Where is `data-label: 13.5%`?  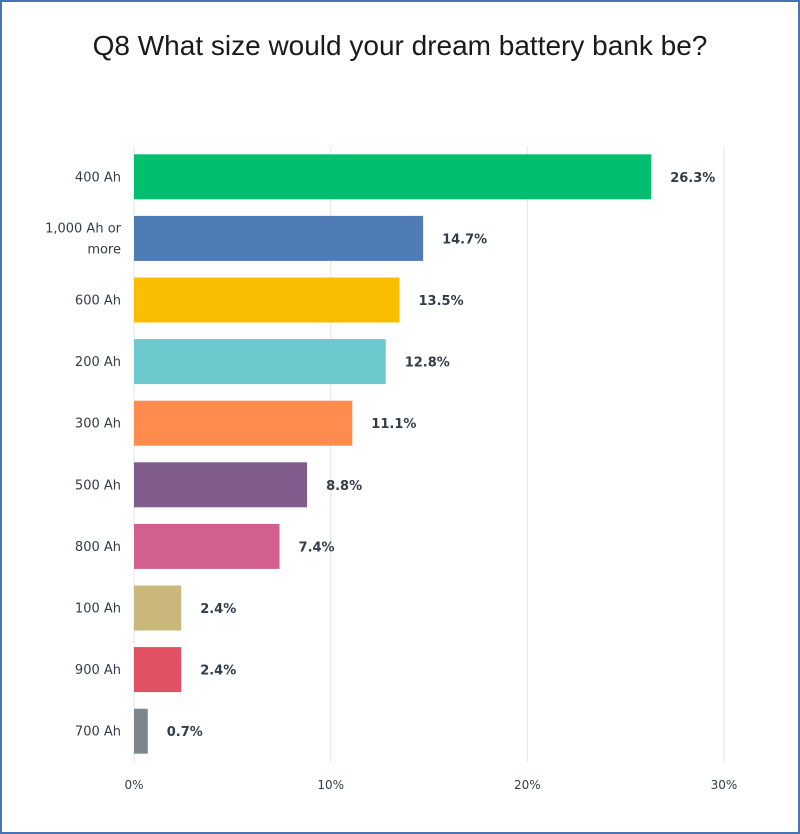 data-label: 13.5% is located at coordinates (441, 301).